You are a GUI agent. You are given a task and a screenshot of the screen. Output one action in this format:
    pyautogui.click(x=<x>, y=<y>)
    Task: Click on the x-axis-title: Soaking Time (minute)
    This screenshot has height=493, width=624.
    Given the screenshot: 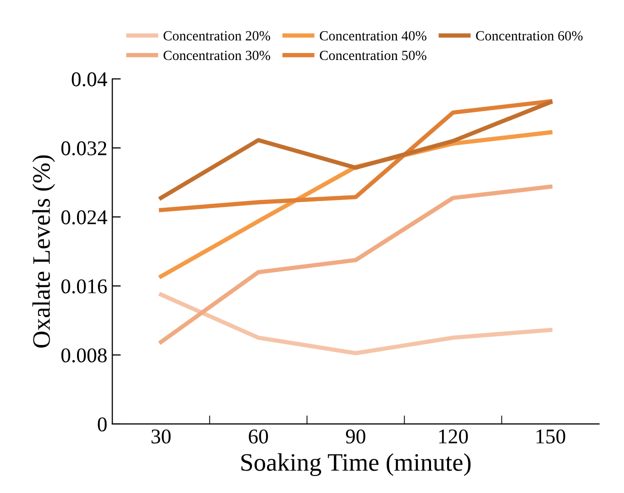 What is the action you would take?
    pyautogui.click(x=356, y=464)
    